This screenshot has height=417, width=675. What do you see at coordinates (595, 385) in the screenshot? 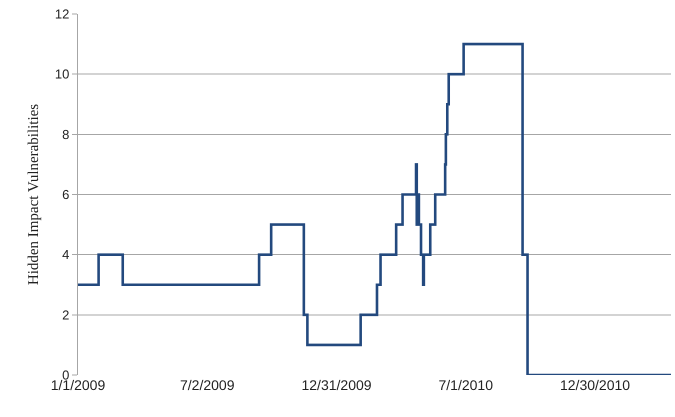
I see `x-tick-label: 12/30/2010` at bounding box center [595, 385].